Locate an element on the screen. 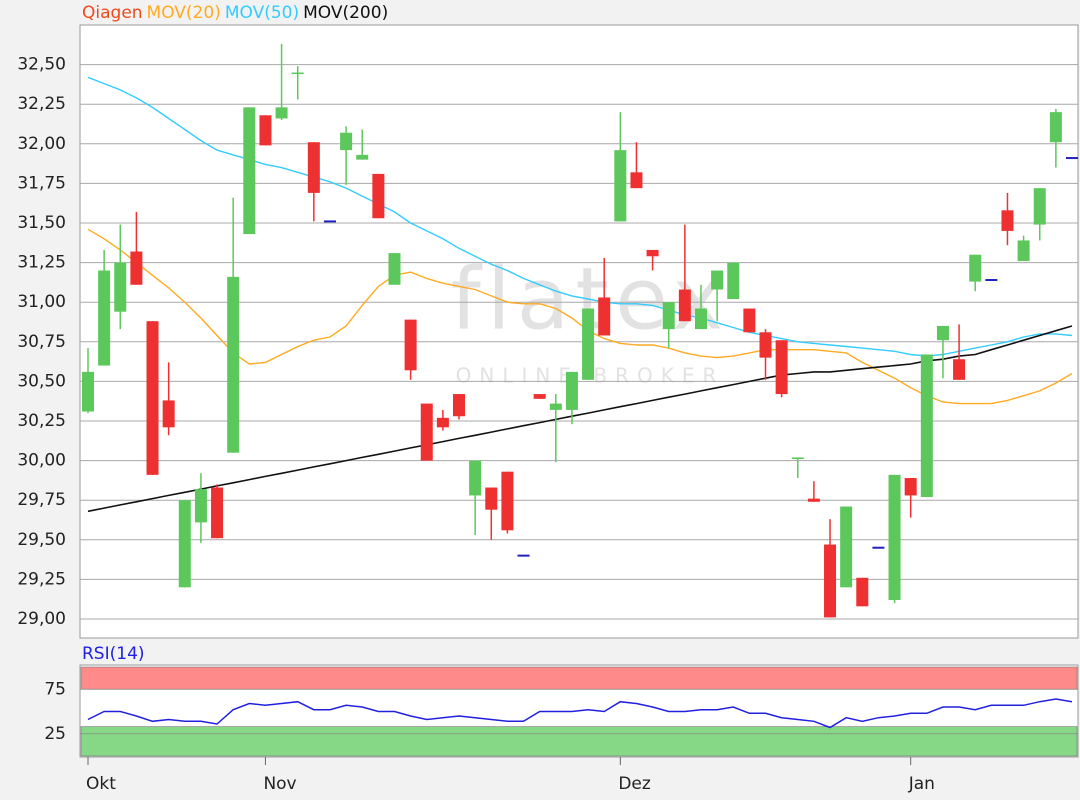 This screenshot has height=800, width=1080. x-tick-label: Nov is located at coordinates (279, 784).